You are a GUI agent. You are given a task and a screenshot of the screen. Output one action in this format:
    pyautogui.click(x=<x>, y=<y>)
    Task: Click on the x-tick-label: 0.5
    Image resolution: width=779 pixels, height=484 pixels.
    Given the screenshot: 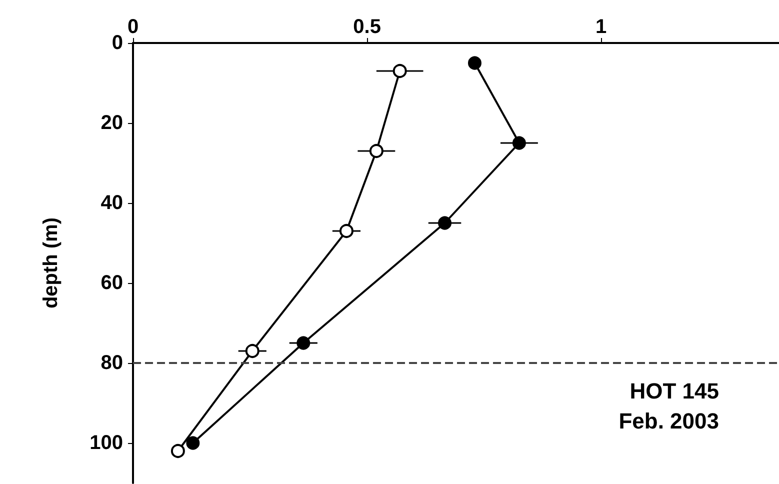 What is the action you would take?
    pyautogui.click(x=367, y=27)
    